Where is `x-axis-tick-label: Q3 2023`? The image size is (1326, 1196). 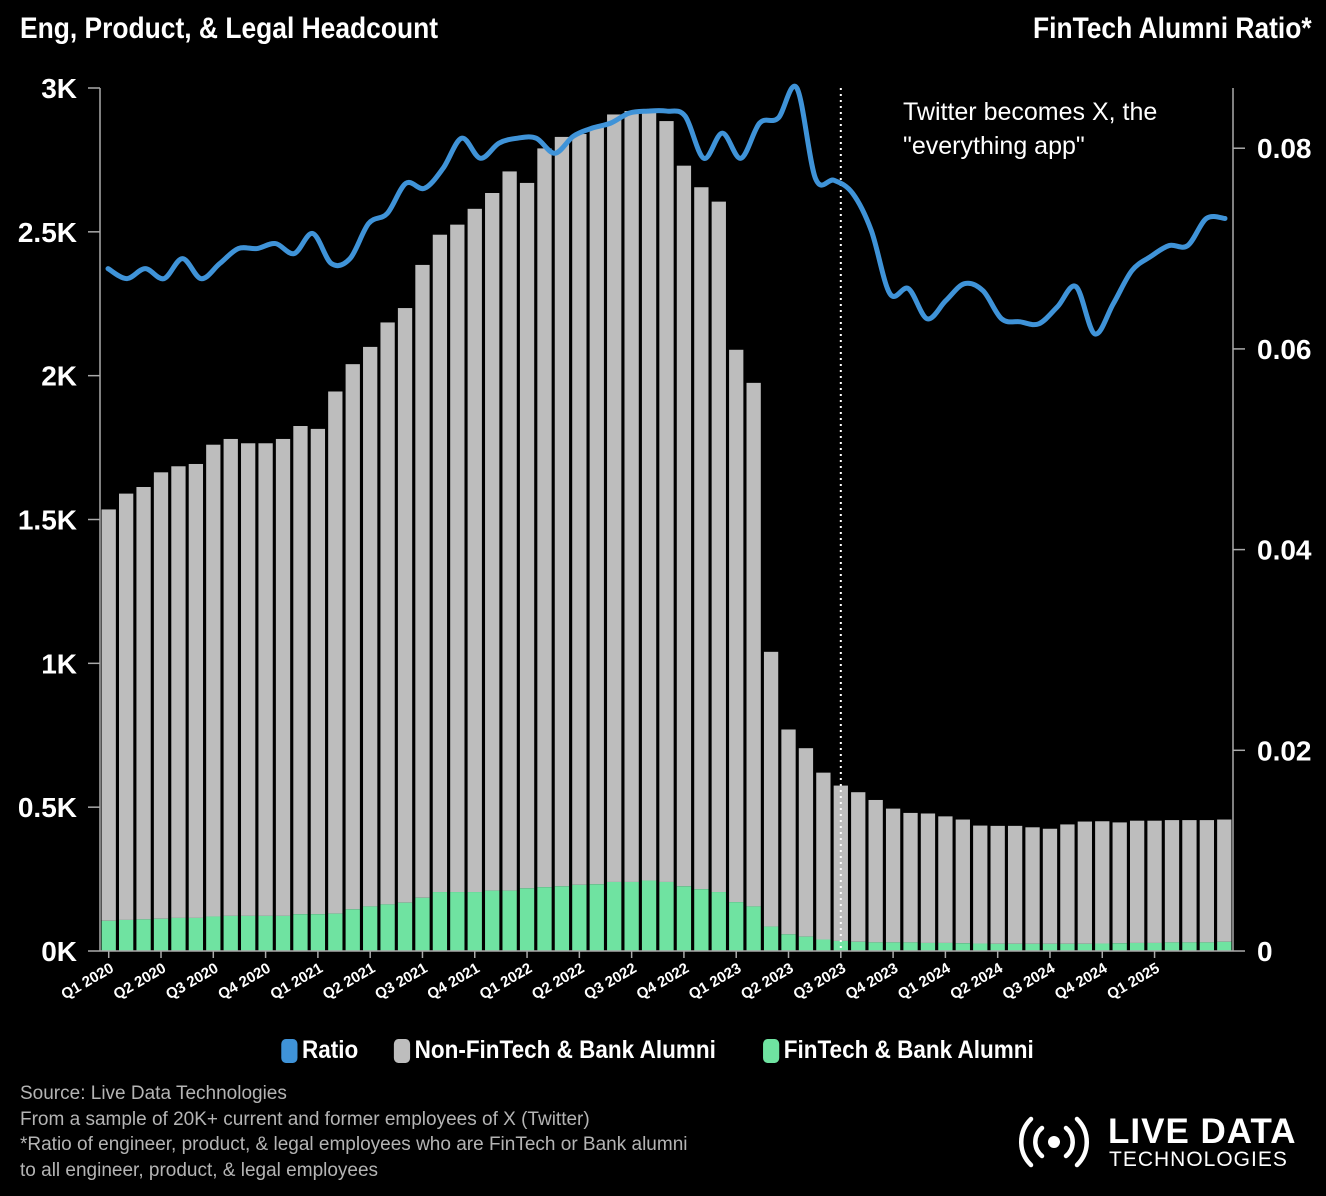
x-axis-tick-label: Q3 2023 is located at coordinates (819, 981).